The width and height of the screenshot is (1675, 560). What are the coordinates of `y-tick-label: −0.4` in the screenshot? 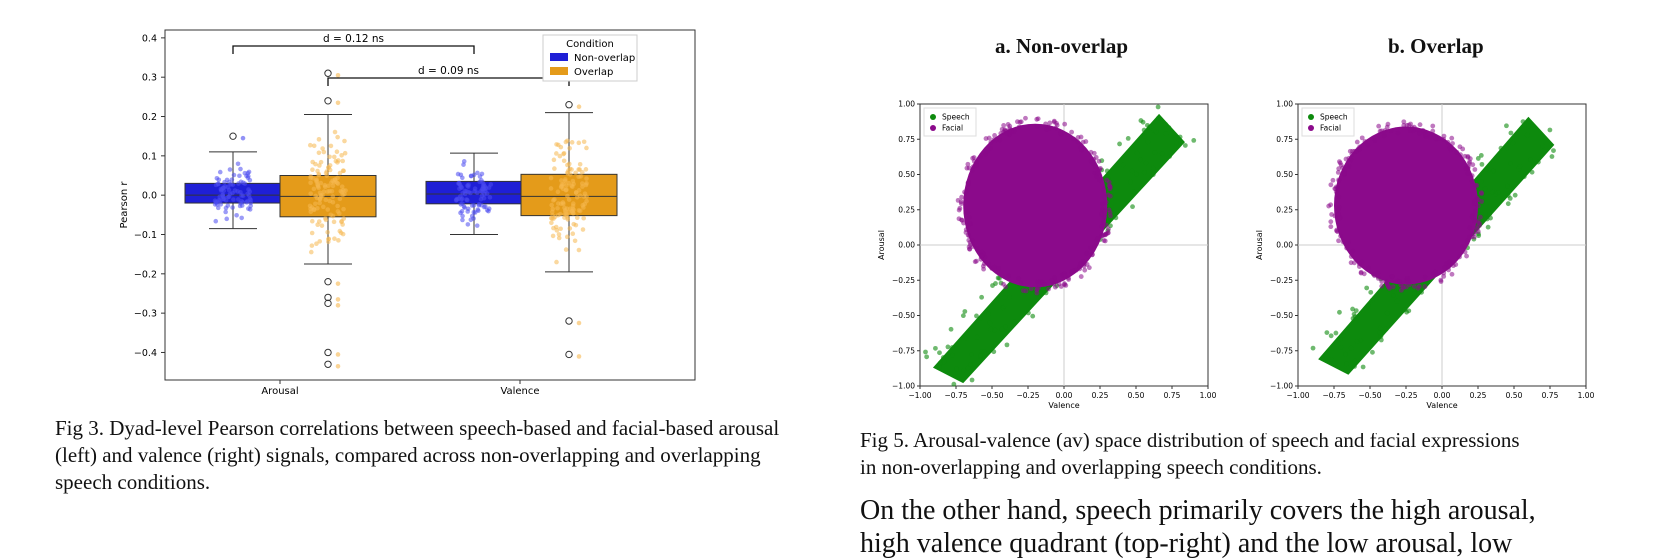 It's located at (145, 353).